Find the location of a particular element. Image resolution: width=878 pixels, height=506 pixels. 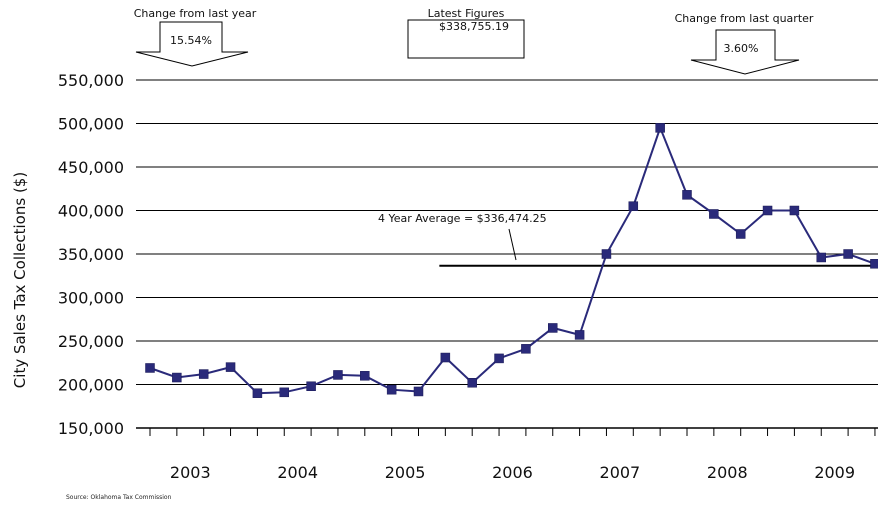

callout-2-value: $338,755.19 is located at coordinates (474, 26).